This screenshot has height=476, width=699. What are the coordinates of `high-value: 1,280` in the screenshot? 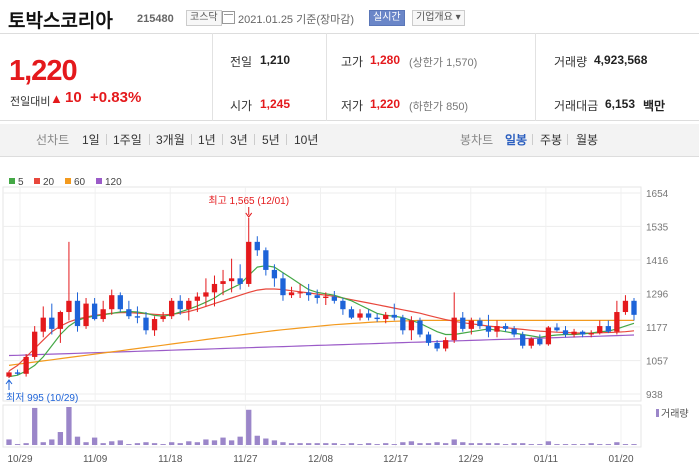 It's located at (385, 60).